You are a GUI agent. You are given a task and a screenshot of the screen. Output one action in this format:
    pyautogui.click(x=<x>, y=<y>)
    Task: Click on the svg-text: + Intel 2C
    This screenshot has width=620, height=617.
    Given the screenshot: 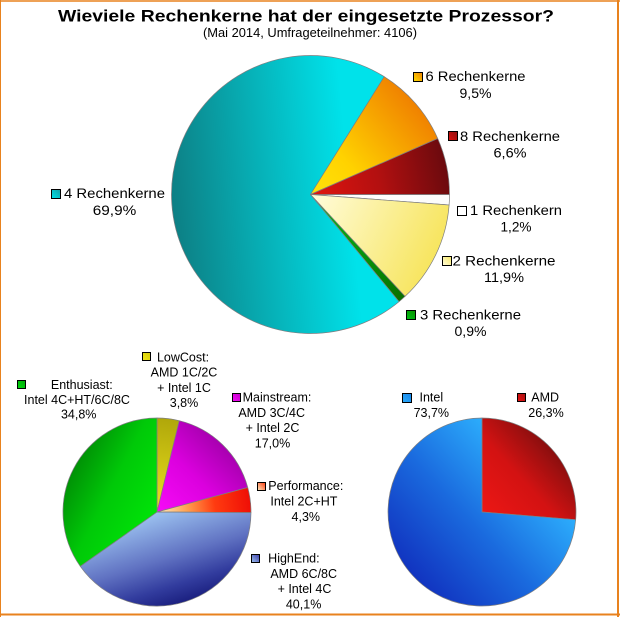 What is the action you would take?
    pyautogui.click(x=273, y=428)
    